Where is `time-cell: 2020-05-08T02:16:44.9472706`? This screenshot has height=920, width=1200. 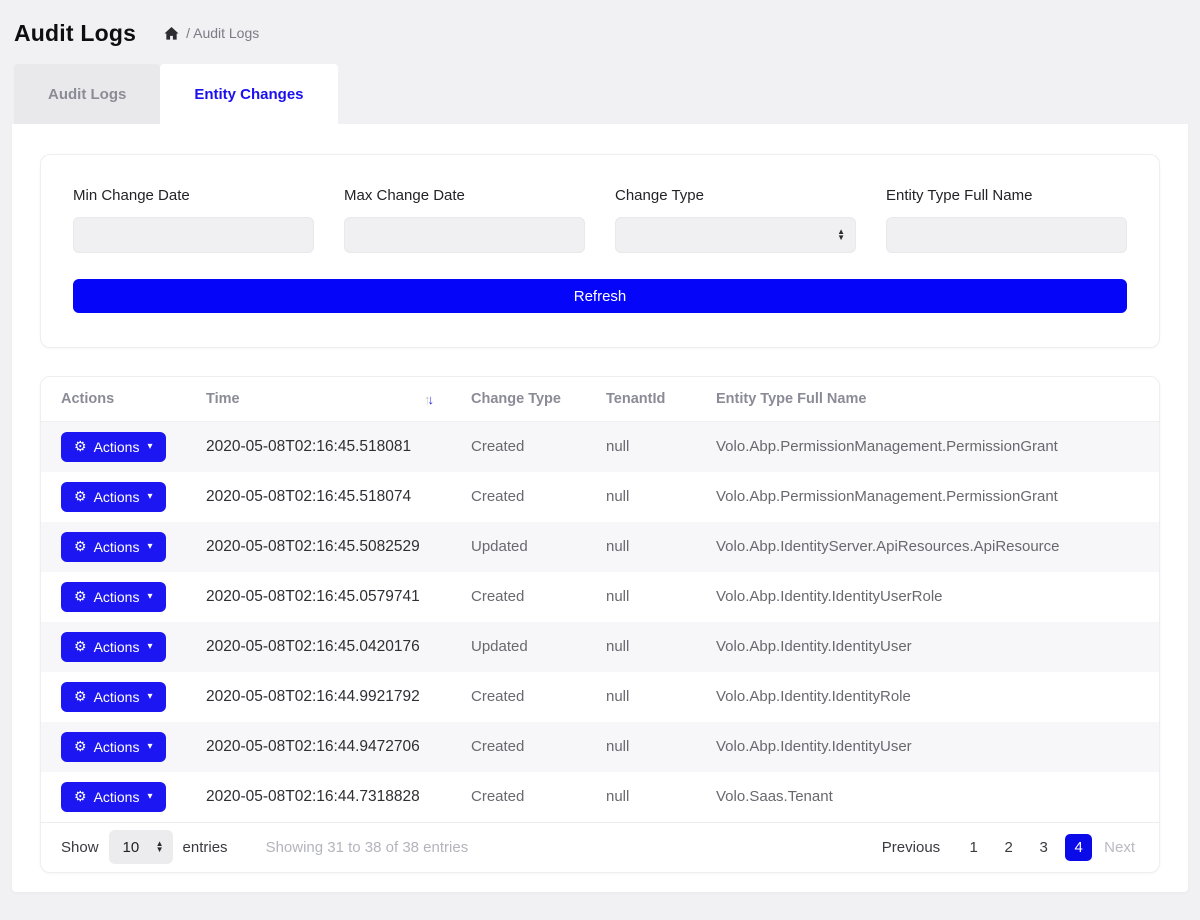 time-cell: 2020-05-08T02:16:44.9472706 is located at coordinates (313, 746).